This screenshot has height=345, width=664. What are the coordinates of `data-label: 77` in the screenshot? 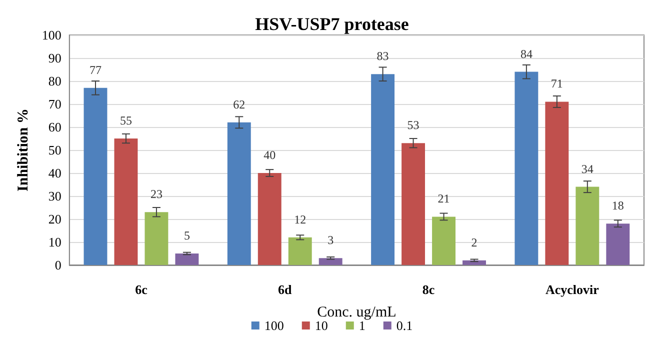 It's located at (95, 69).